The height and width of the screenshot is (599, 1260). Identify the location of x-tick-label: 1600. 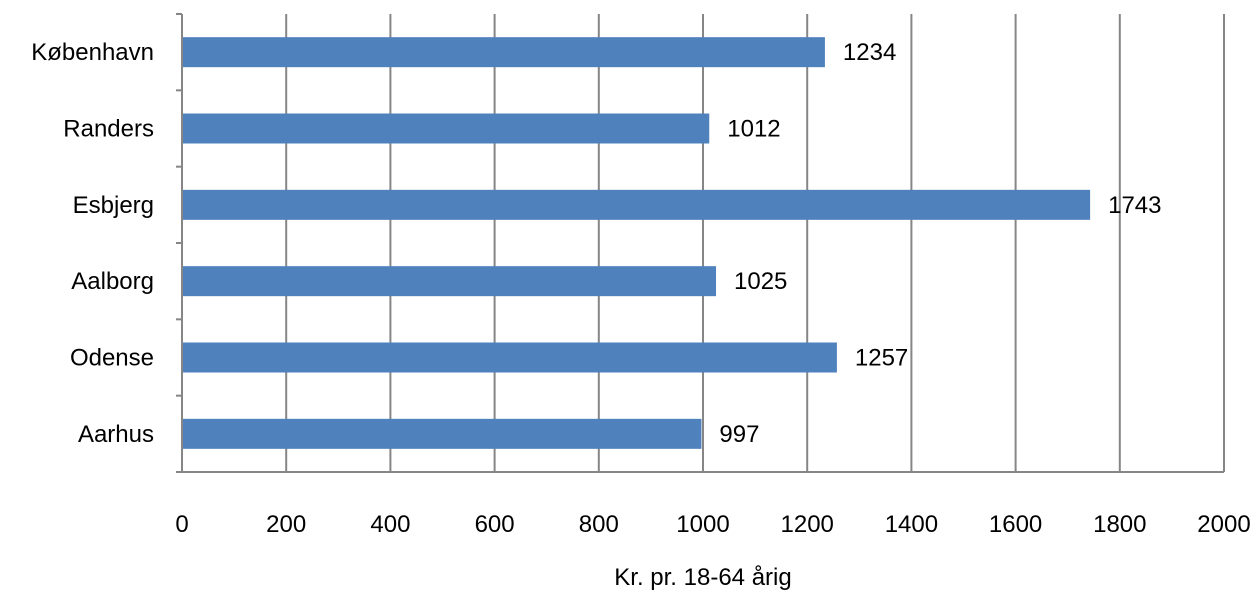
(1015, 524).